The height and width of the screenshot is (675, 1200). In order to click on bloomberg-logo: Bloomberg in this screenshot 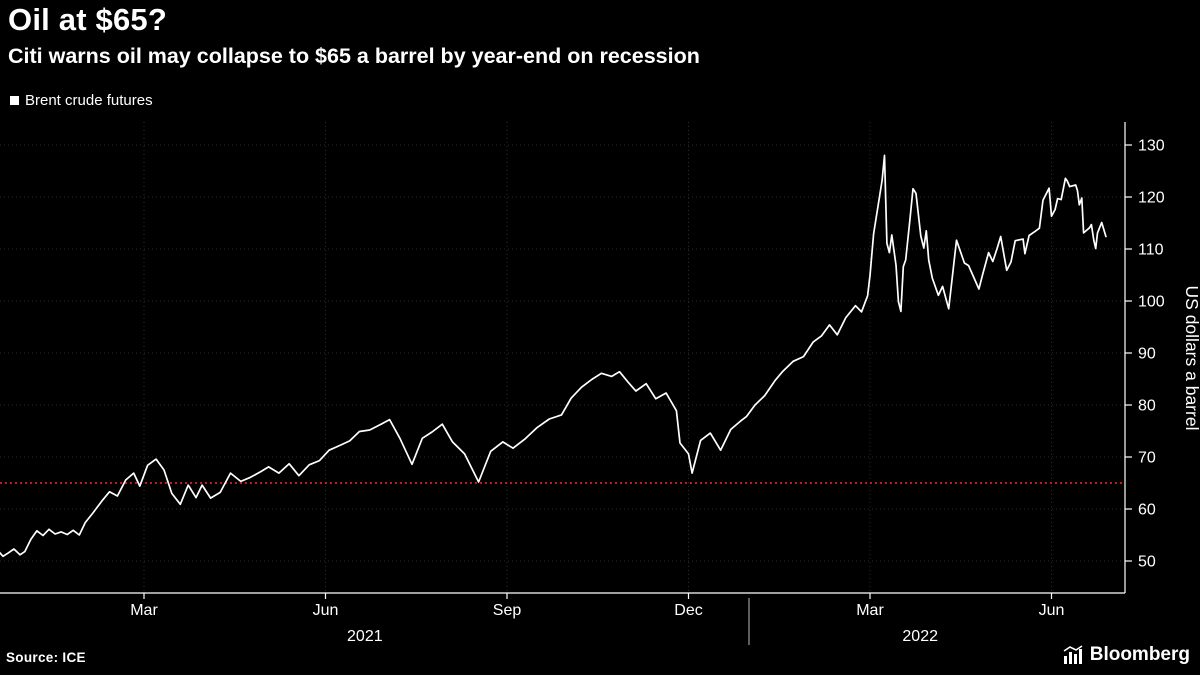, I will do `click(1126, 655)`.